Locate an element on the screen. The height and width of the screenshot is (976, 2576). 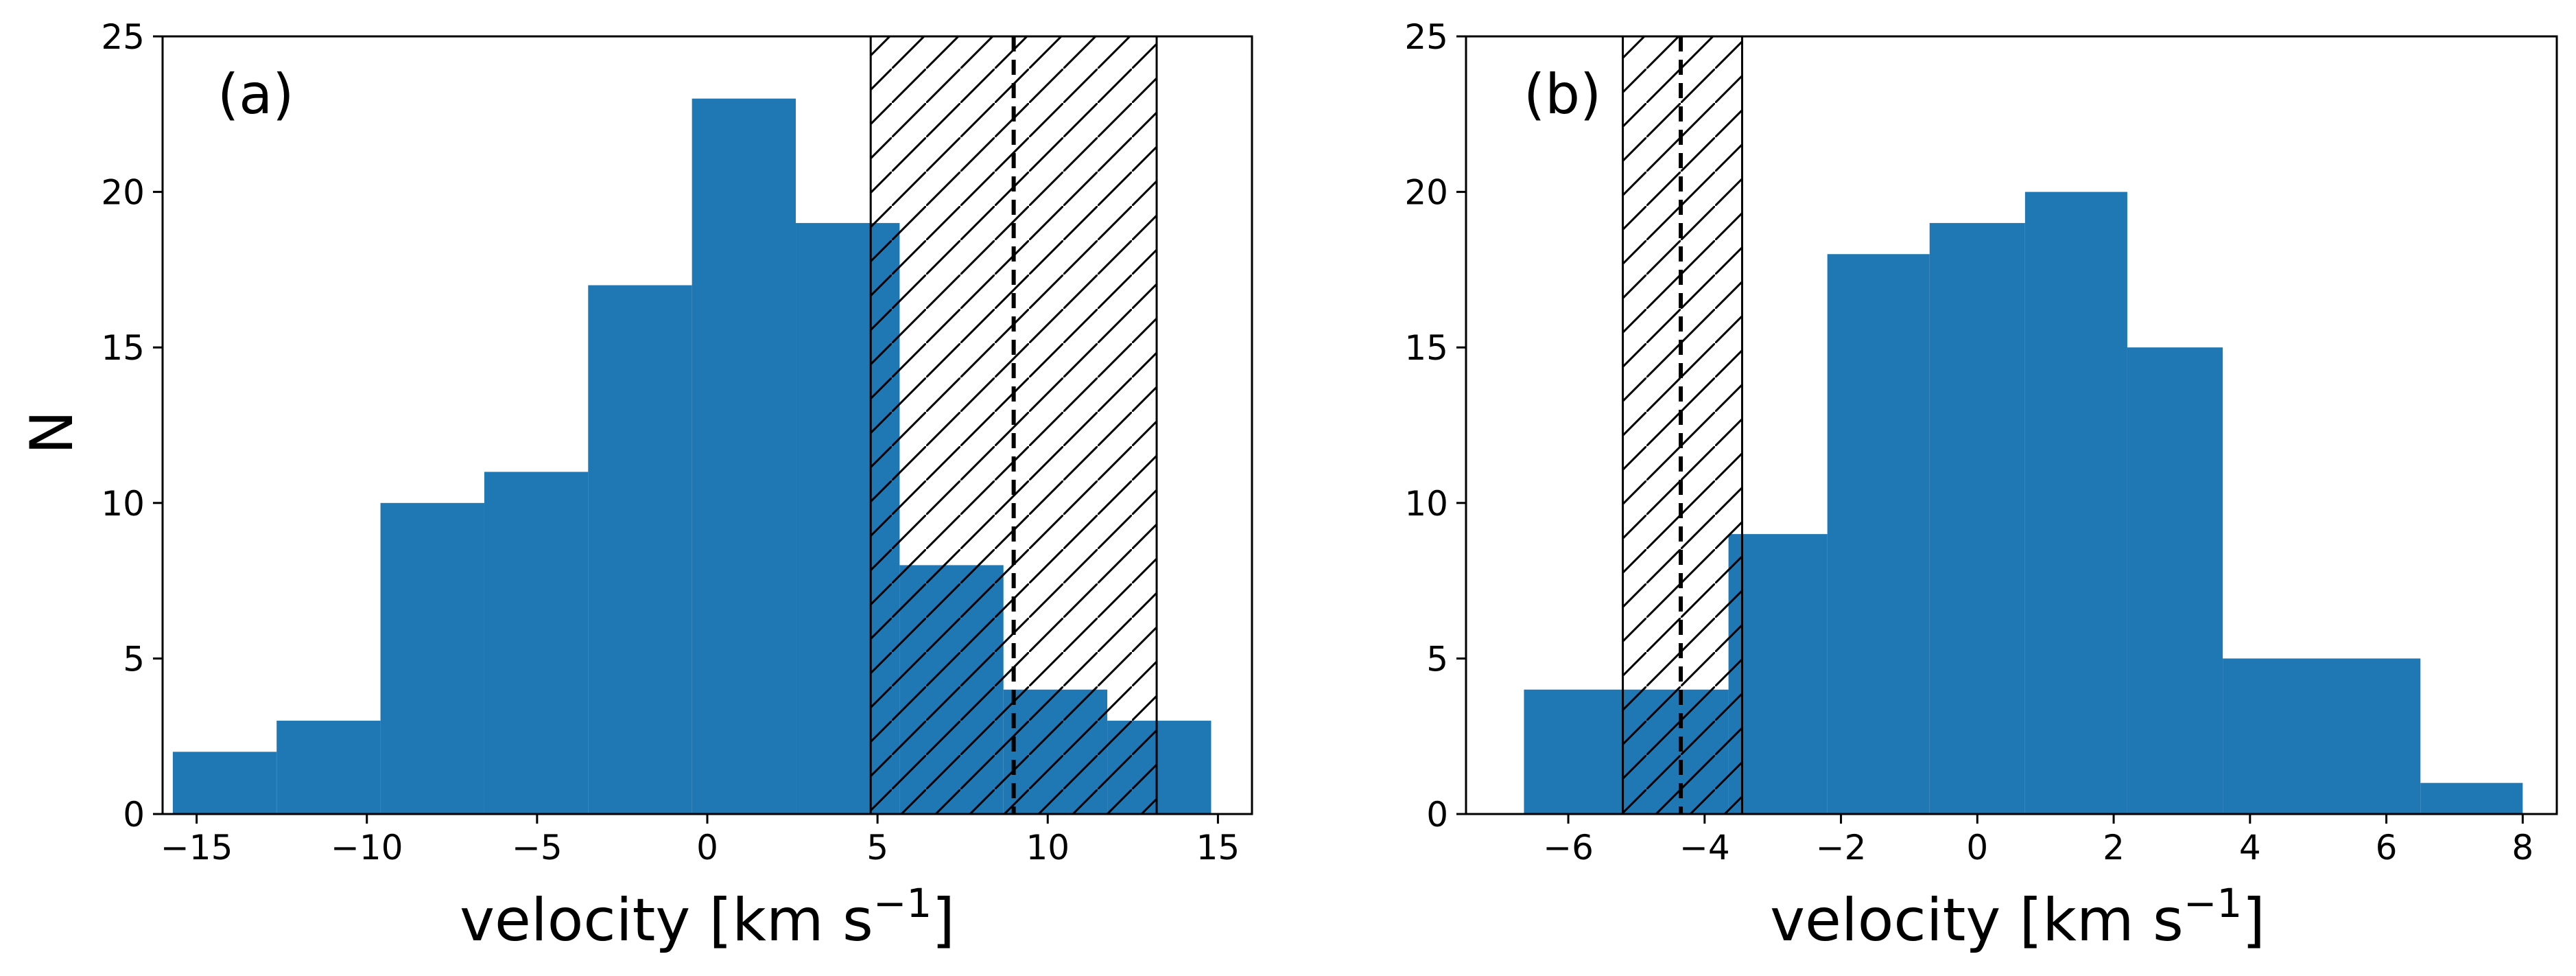
x-tick-label: 15 is located at coordinates (1218, 848).